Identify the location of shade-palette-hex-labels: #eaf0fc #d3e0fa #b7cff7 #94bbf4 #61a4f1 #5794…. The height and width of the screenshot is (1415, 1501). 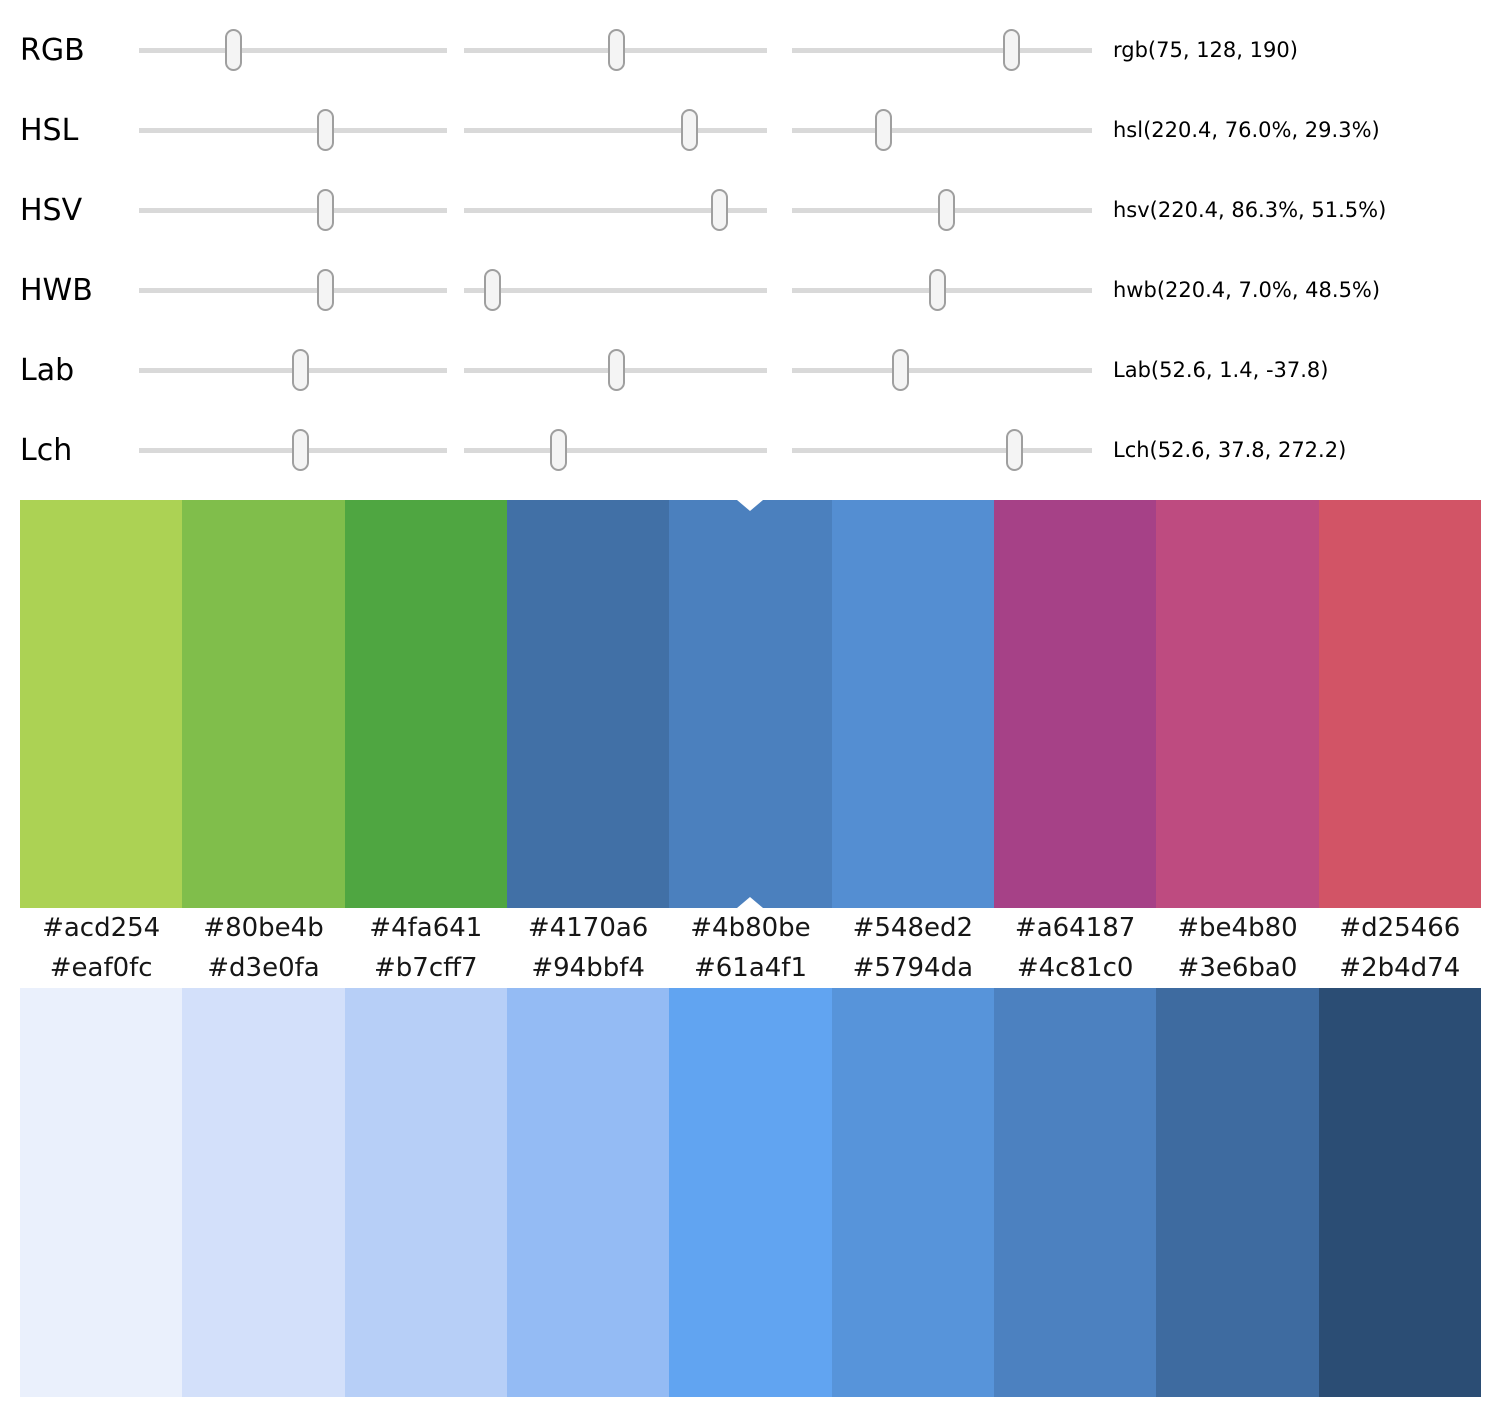
(750, 968).